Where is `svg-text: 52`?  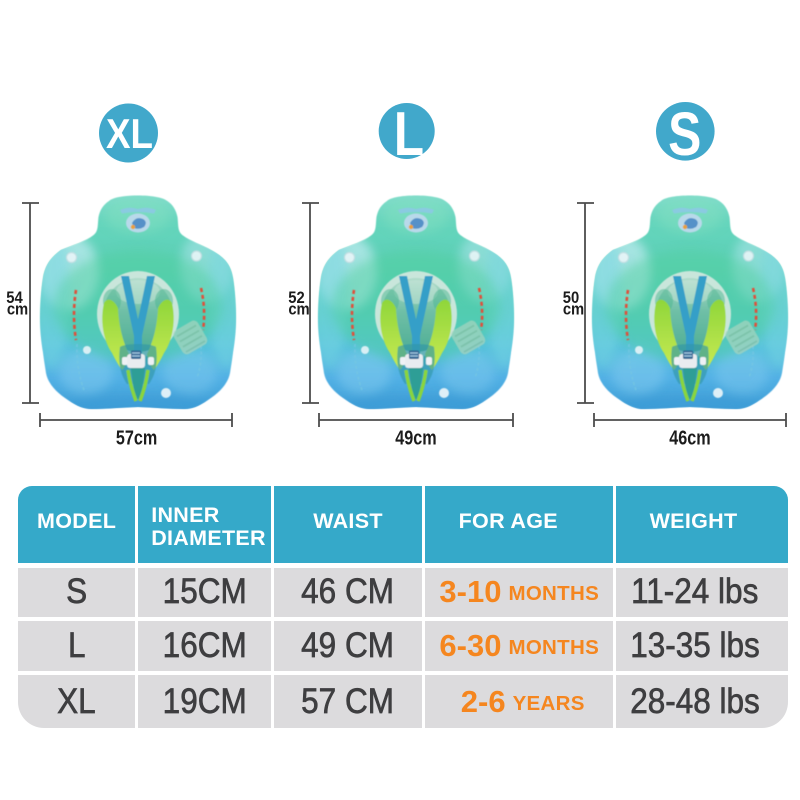 svg-text: 52 is located at coordinates (296, 298).